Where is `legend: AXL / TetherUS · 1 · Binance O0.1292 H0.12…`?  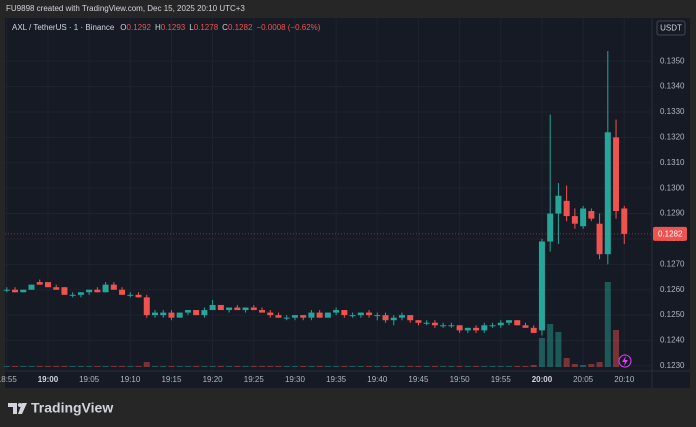 legend: AXL / TetherUS · 1 · Binance O0.1292 H0.12… is located at coordinates (166, 27).